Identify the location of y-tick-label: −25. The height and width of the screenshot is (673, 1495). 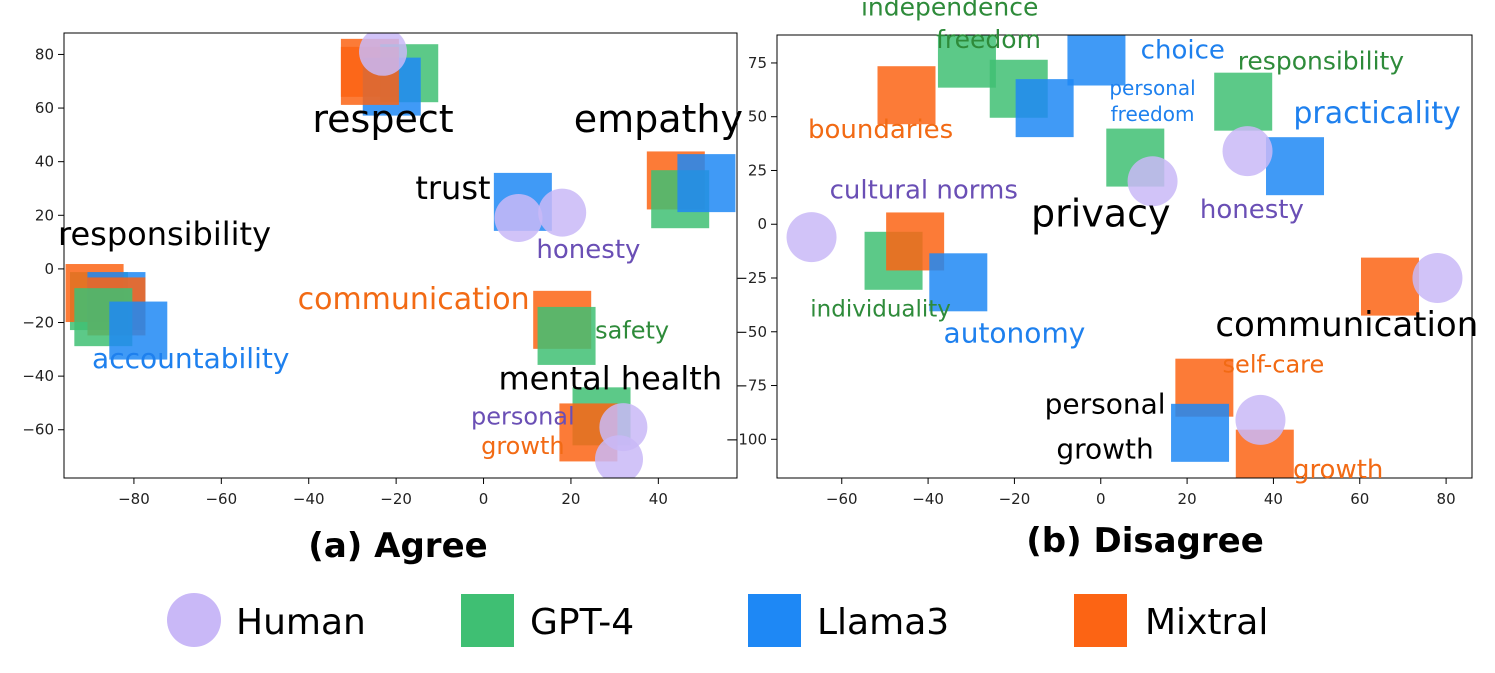
(751, 278).